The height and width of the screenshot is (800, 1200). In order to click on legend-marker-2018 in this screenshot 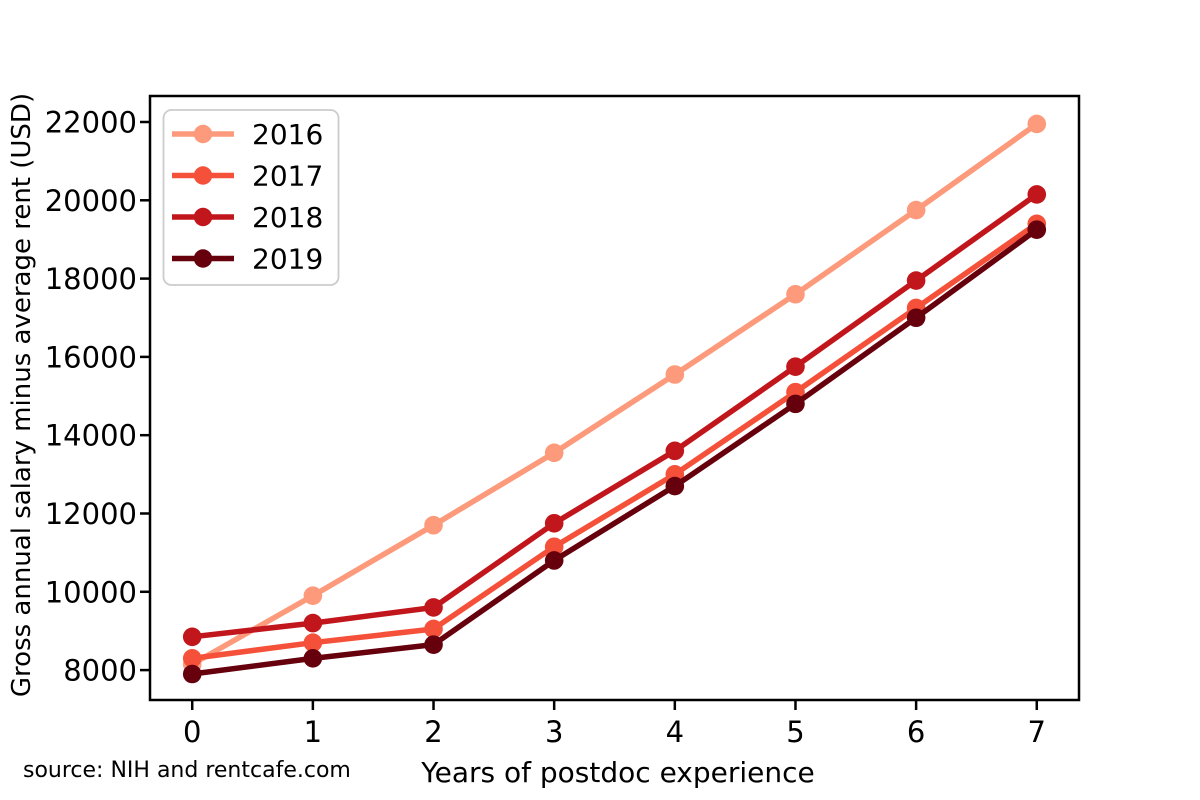, I will do `click(203, 217)`.